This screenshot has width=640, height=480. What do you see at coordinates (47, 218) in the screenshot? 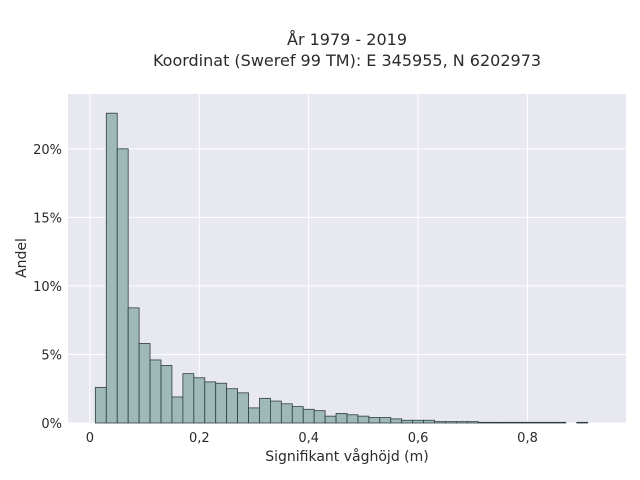
I see `y-tick-label: 15%` at bounding box center [47, 218].